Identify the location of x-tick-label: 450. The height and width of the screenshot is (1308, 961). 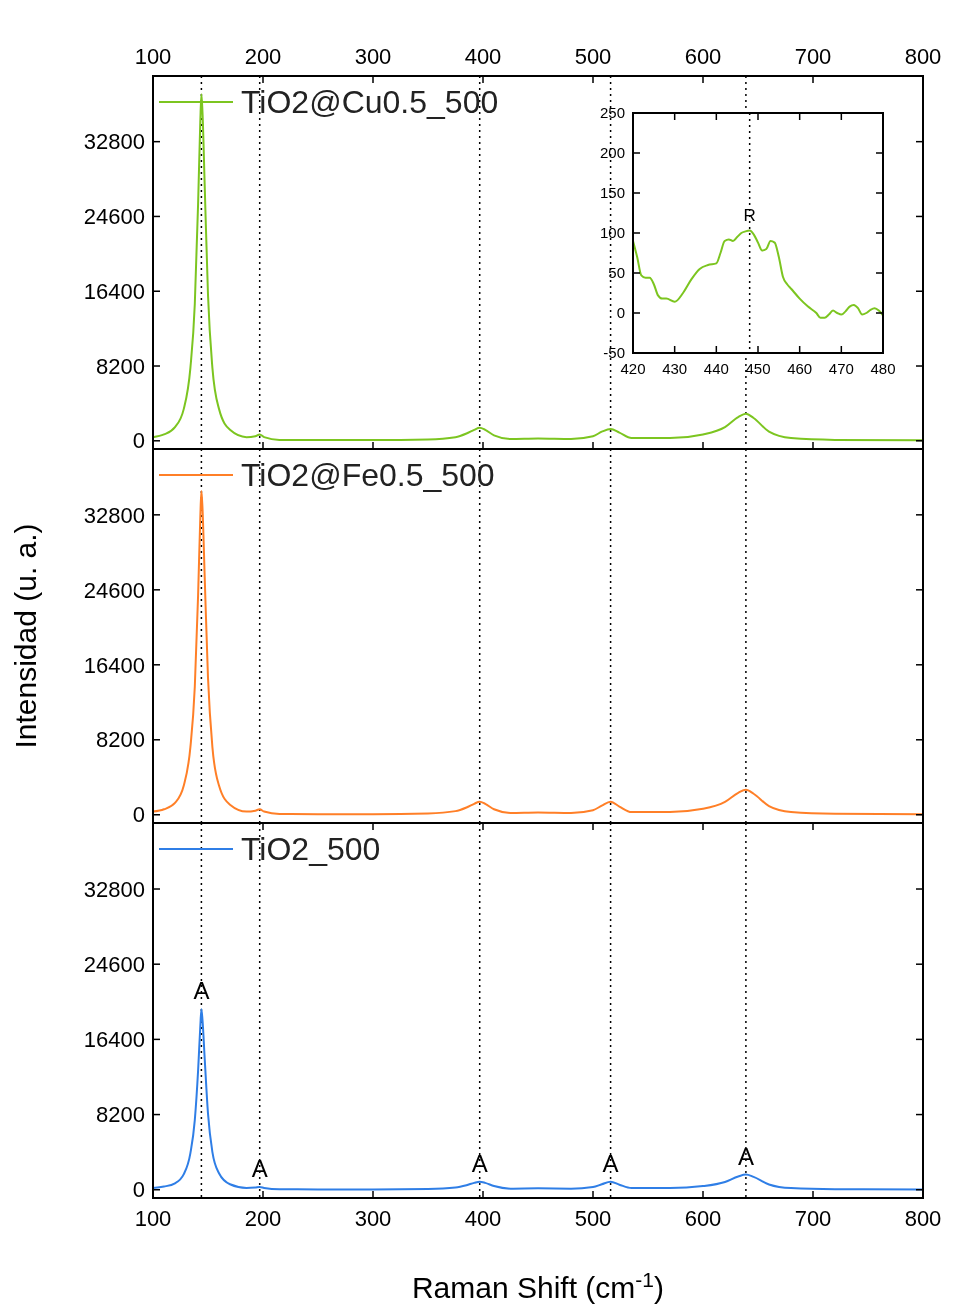
(758, 368).